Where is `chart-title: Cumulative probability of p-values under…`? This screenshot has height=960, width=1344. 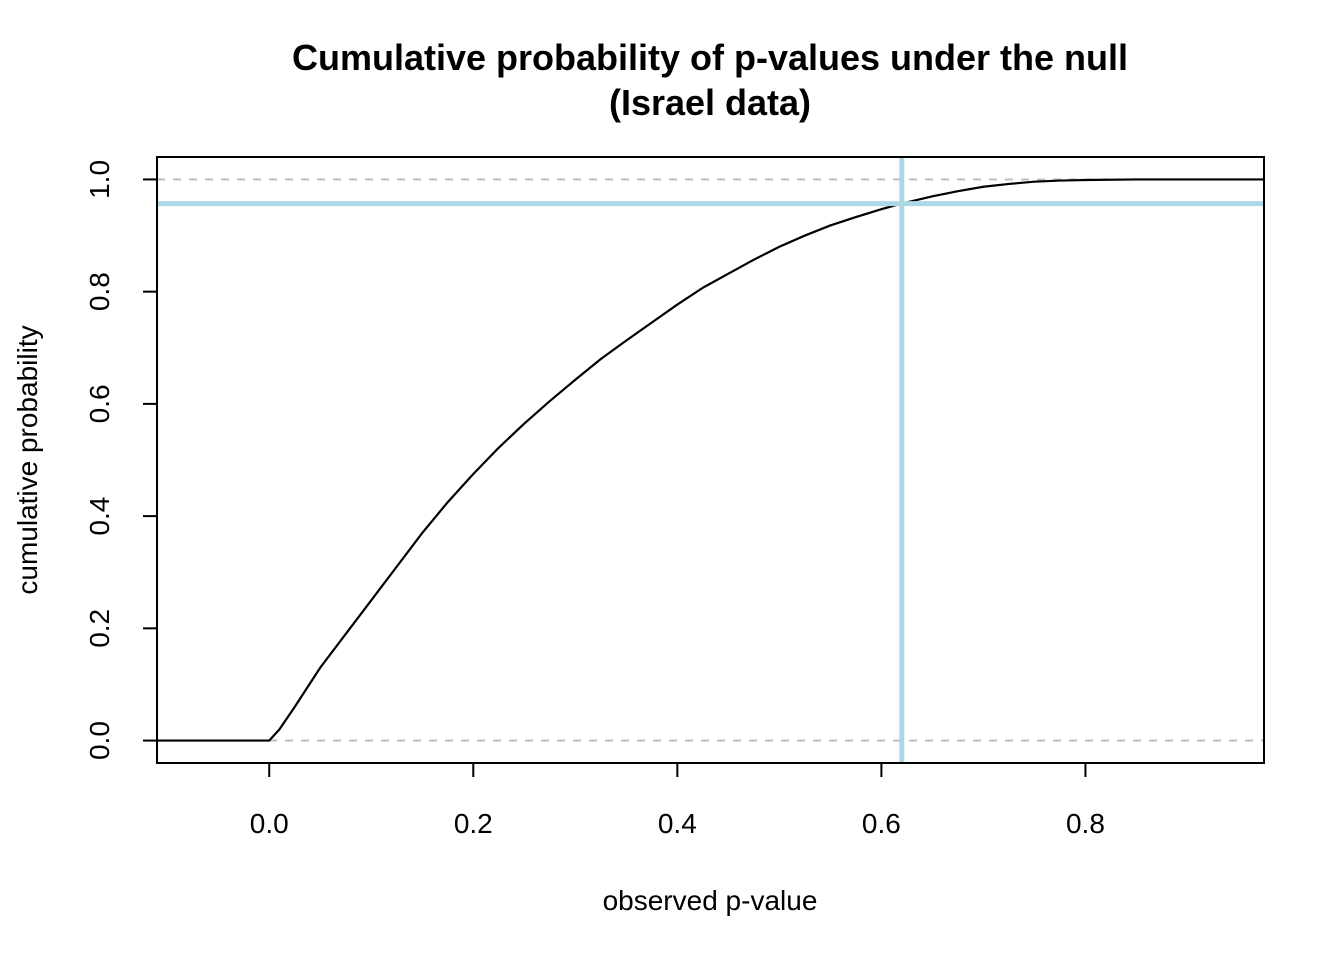
chart-title: Cumulative probability of p-values under… is located at coordinates (710, 57).